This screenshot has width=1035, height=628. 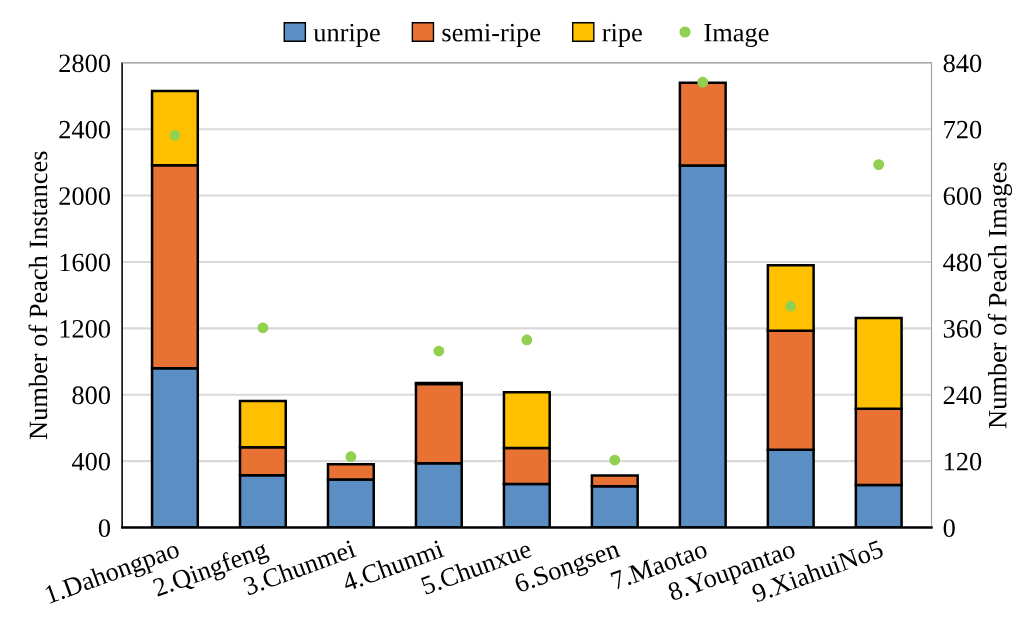 What do you see at coordinates (962, 395) in the screenshot?
I see `y2-tick-label: 240` at bounding box center [962, 395].